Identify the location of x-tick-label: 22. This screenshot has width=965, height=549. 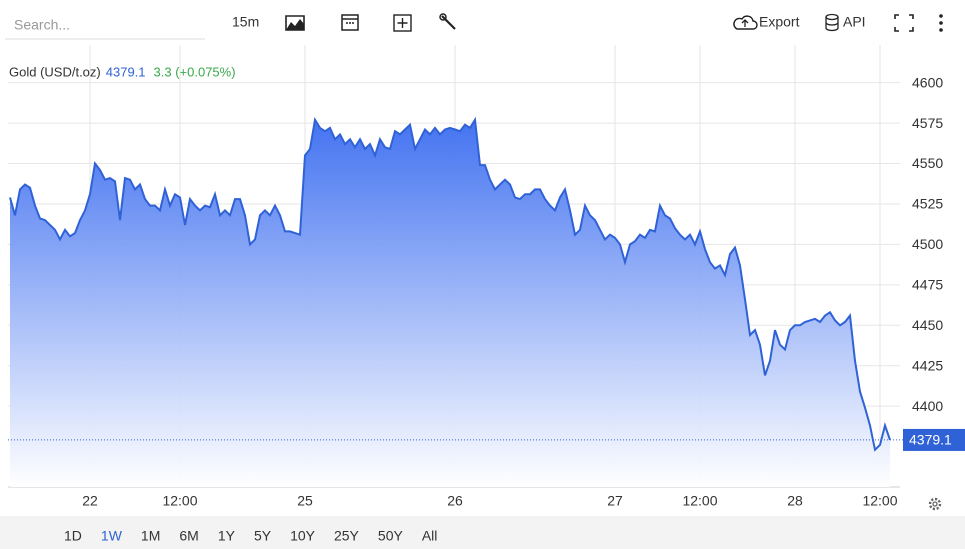
(90, 501).